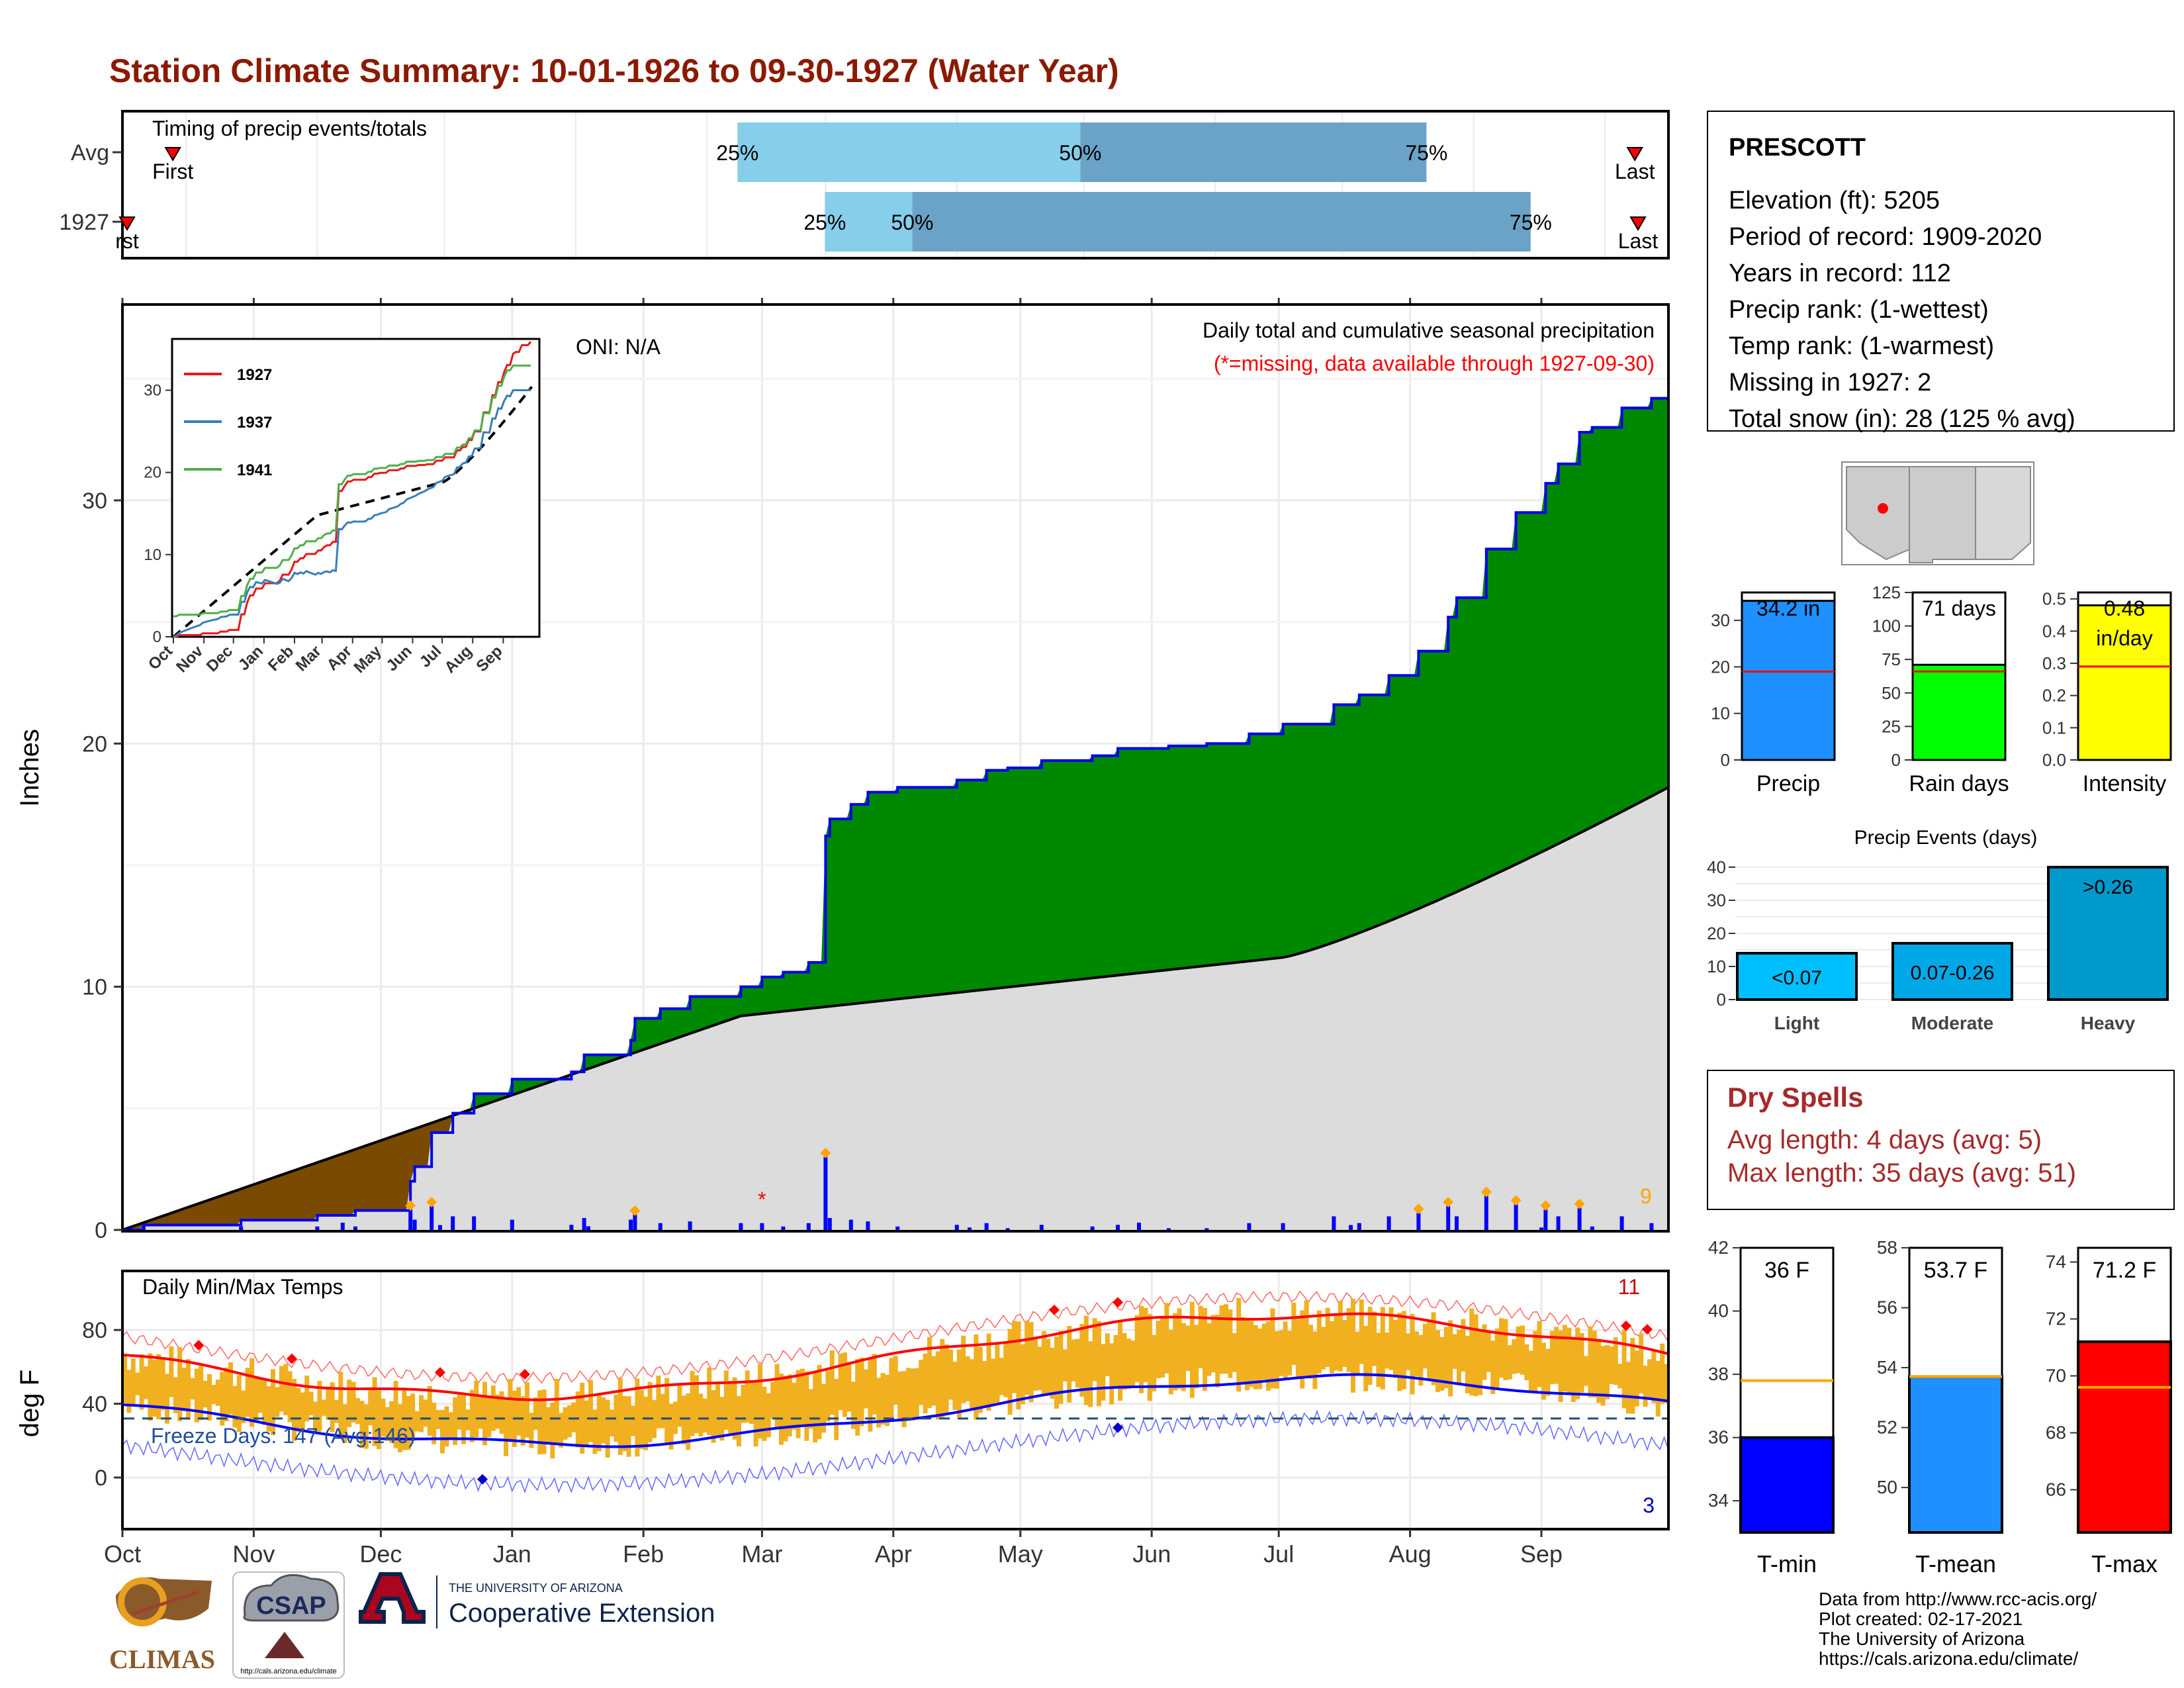  What do you see at coordinates (127, 241) in the screenshot?
I see `timing-first-label: rst` at bounding box center [127, 241].